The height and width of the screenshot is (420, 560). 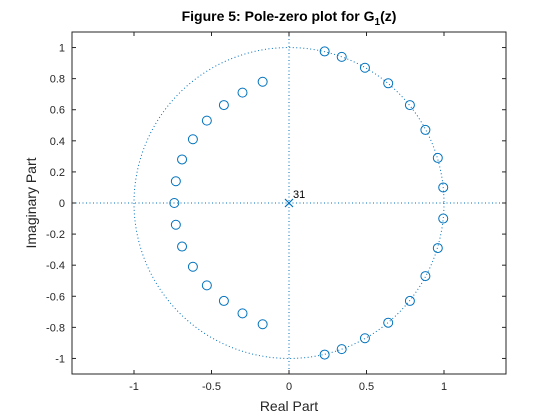 What do you see at coordinates (31, 202) in the screenshot?
I see `y-axis-title: Imaginary Part` at bounding box center [31, 202].